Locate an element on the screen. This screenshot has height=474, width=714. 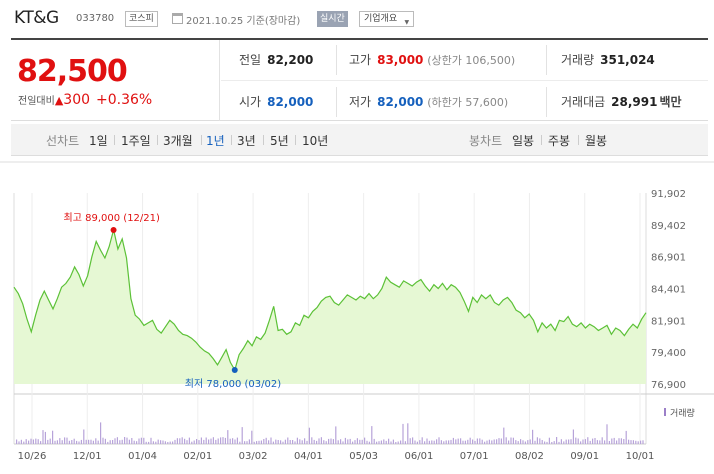
tab-weekly-candle: 주봉 is located at coordinates (559, 141).